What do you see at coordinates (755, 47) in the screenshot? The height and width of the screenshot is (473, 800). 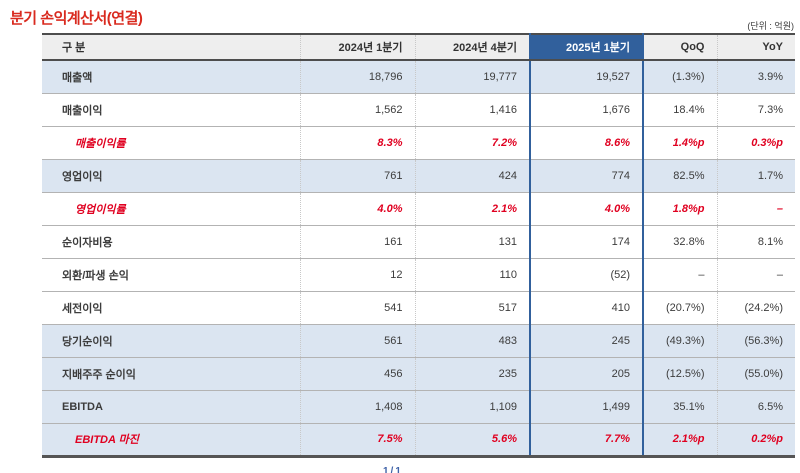 I see `column-header-yoy: YoY` at bounding box center [755, 47].